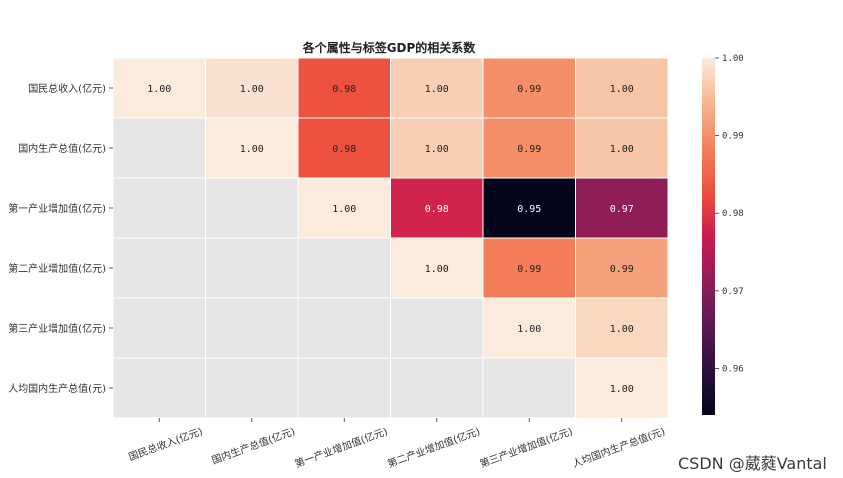 This screenshot has height=478, width=843. I want to click on col-label: 国内生产总值(亿元), so click(253, 446).